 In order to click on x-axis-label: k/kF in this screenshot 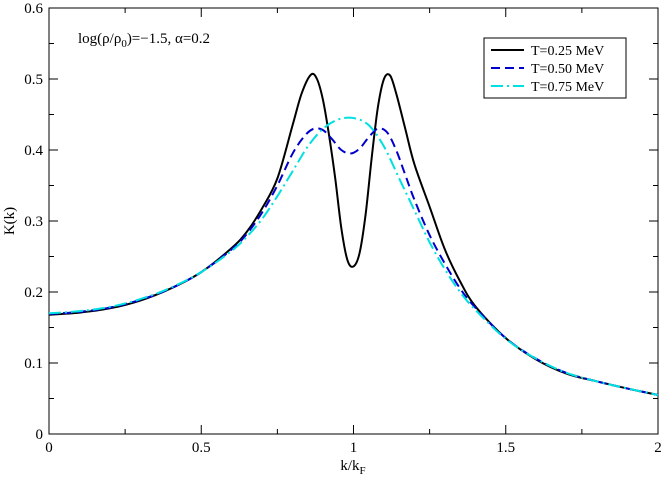, I will do `click(352, 467)`.